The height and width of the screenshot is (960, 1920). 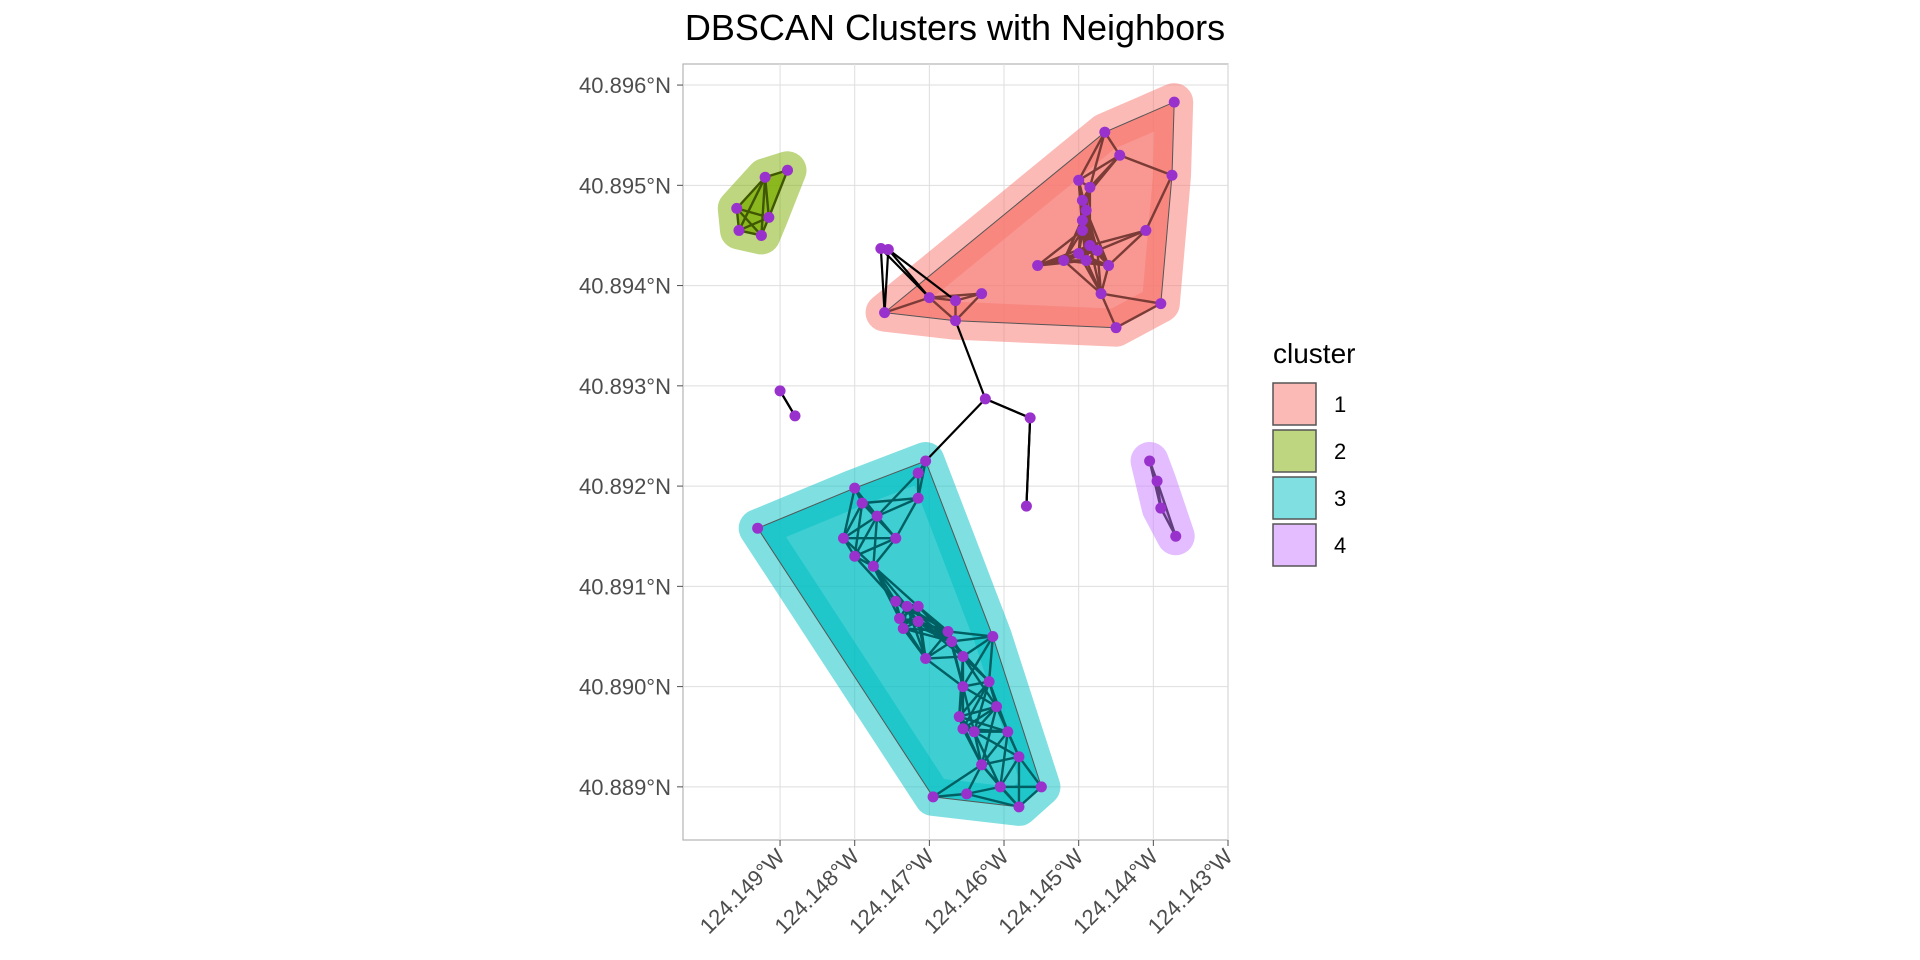 What do you see at coordinates (1340, 451) in the screenshot?
I see `legend-label-2: 2` at bounding box center [1340, 451].